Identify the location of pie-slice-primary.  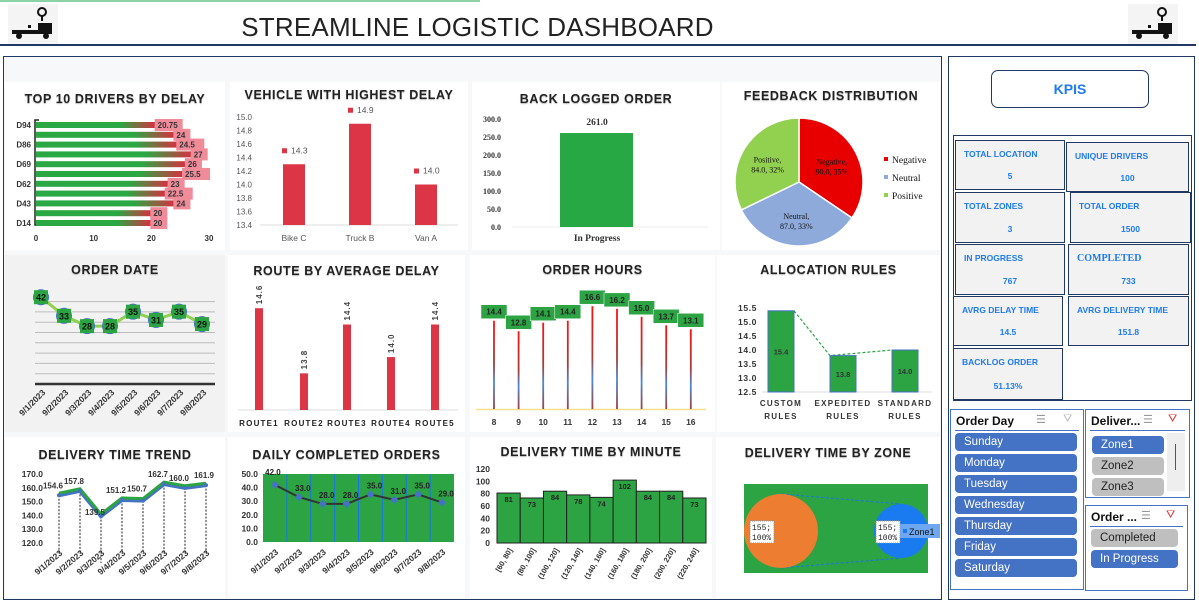
(781, 531).